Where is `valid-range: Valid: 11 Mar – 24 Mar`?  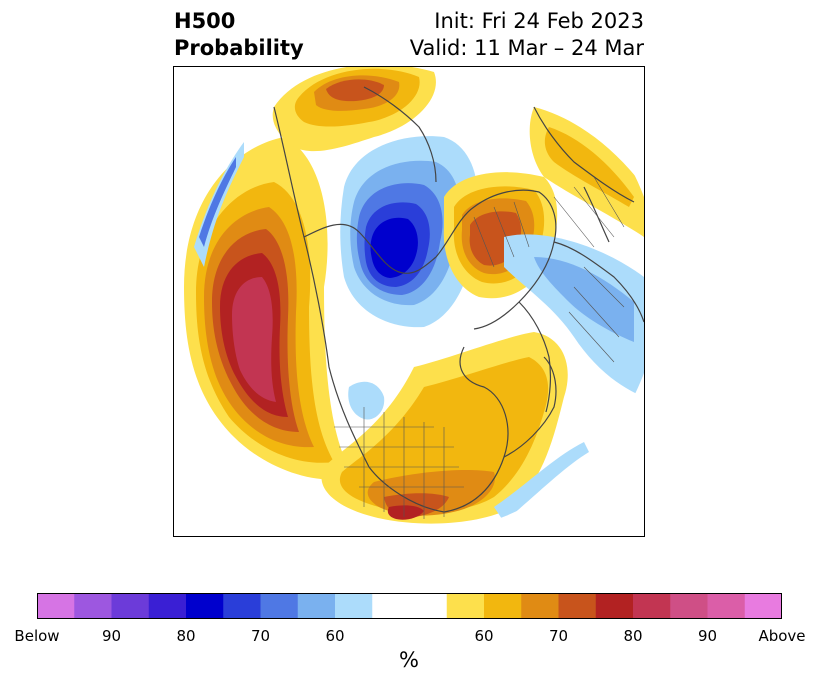
valid-range: Valid: 11 Mar – 24 Mar is located at coordinates (526, 48).